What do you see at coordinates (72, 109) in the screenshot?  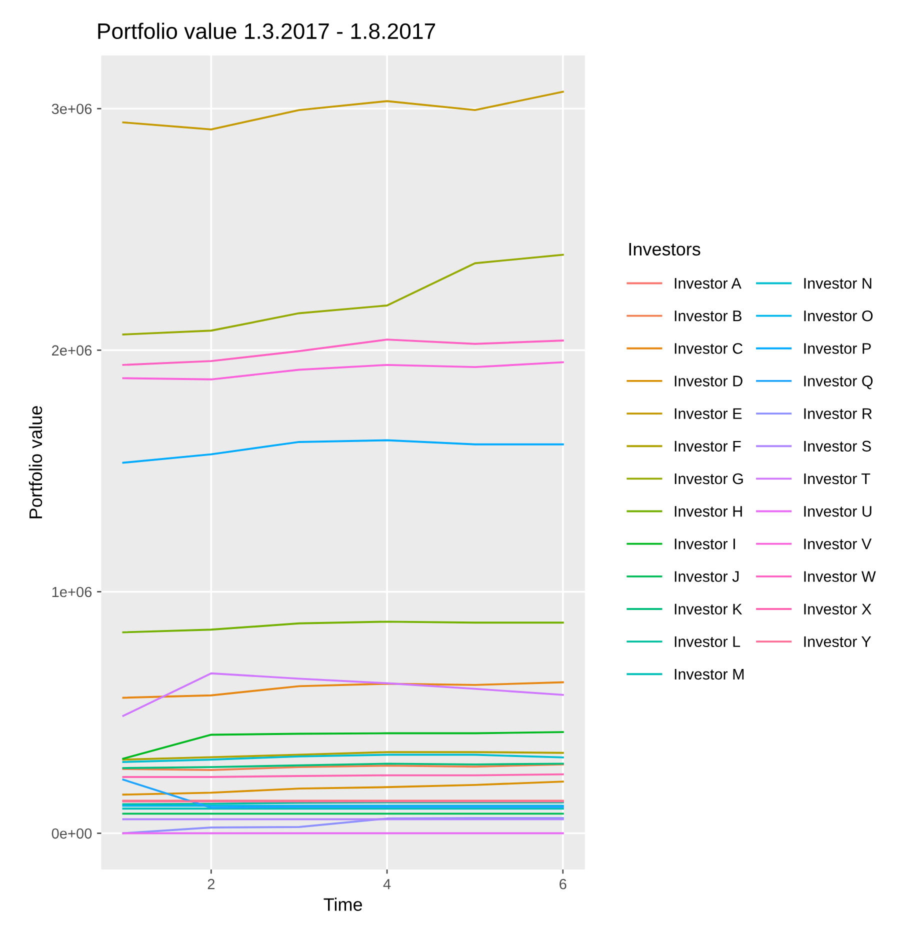 I see `y-tick-label: 3e+06` at bounding box center [72, 109].